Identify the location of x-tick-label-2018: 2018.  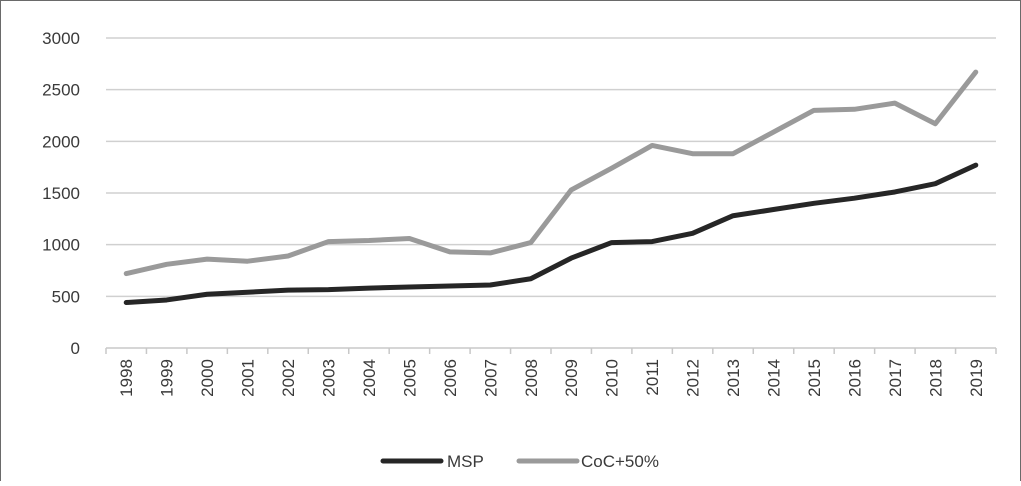
(935, 378).